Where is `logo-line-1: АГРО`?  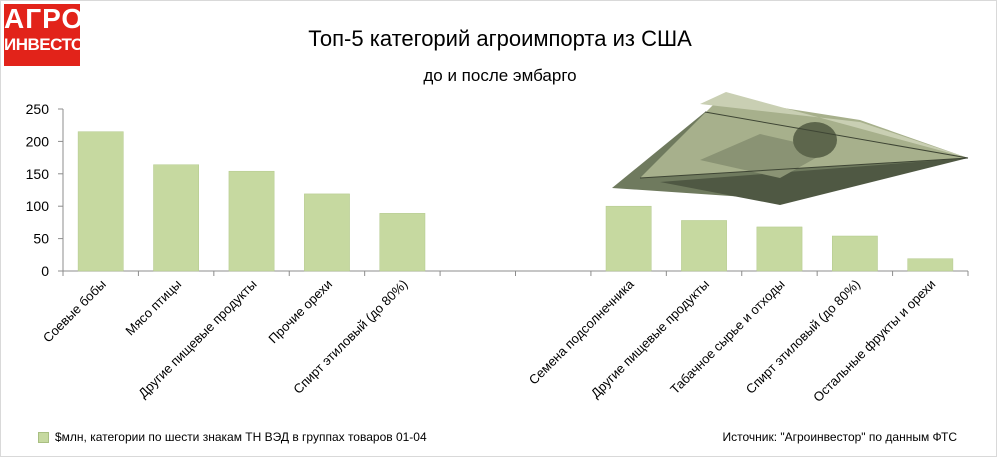 logo-line-1: АГРО is located at coordinates (44, 18).